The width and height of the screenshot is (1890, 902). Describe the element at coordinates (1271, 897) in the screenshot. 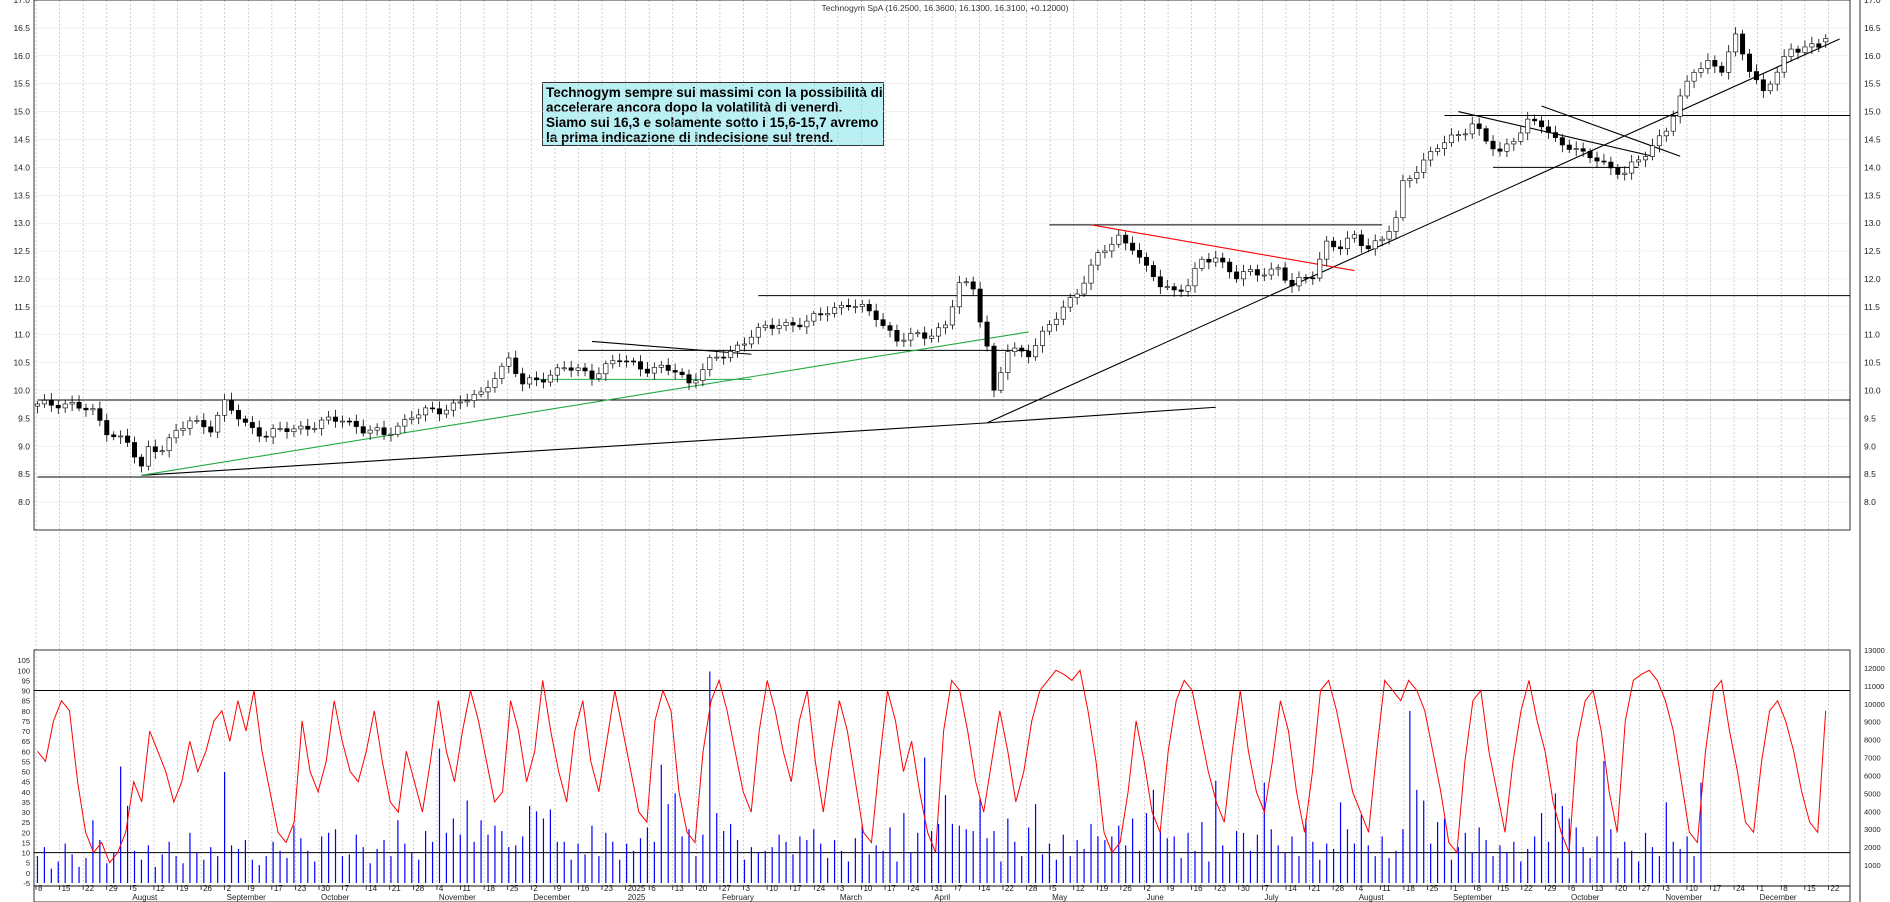

I see `month-label: July` at that location.